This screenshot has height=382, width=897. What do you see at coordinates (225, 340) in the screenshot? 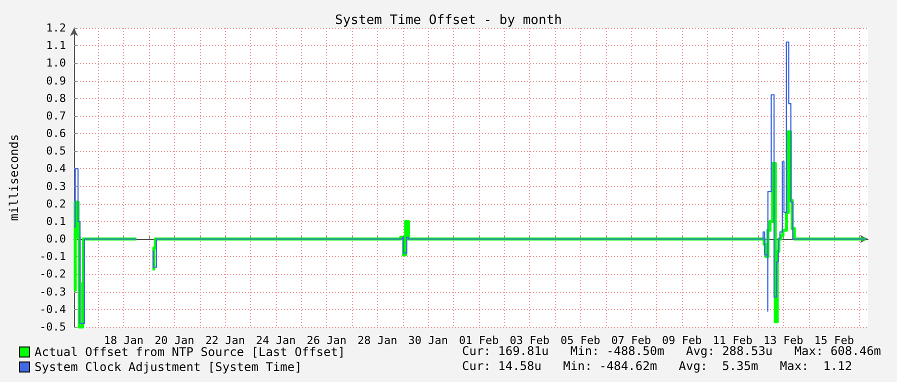
I see `x-tick-label: 22 Jan` at bounding box center [225, 340].